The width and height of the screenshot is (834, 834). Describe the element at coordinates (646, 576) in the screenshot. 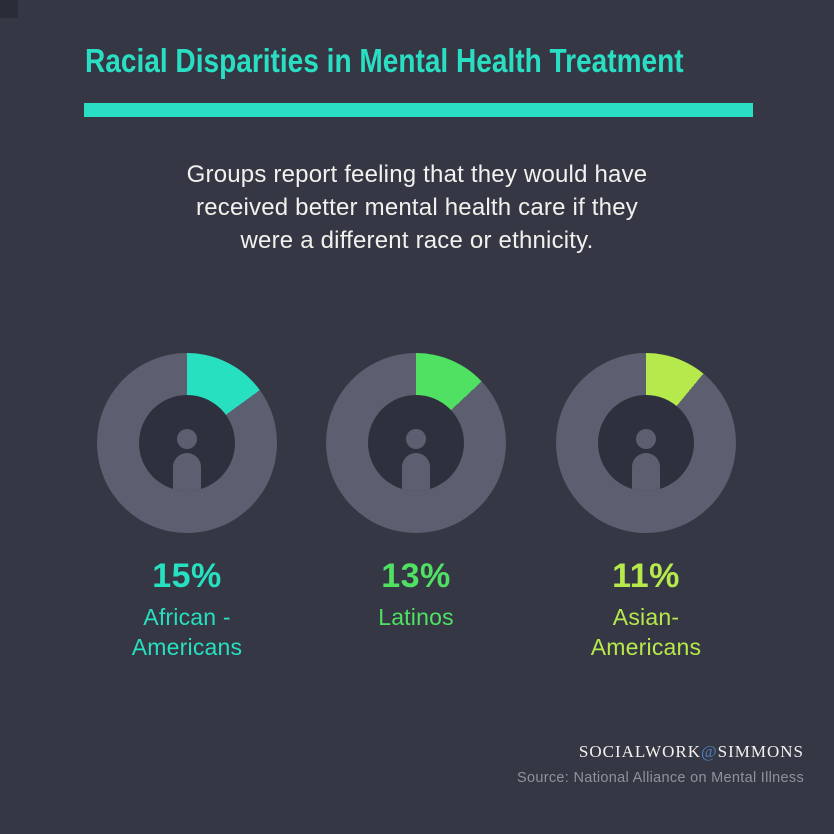

I see `percent-label: 11%` at that location.